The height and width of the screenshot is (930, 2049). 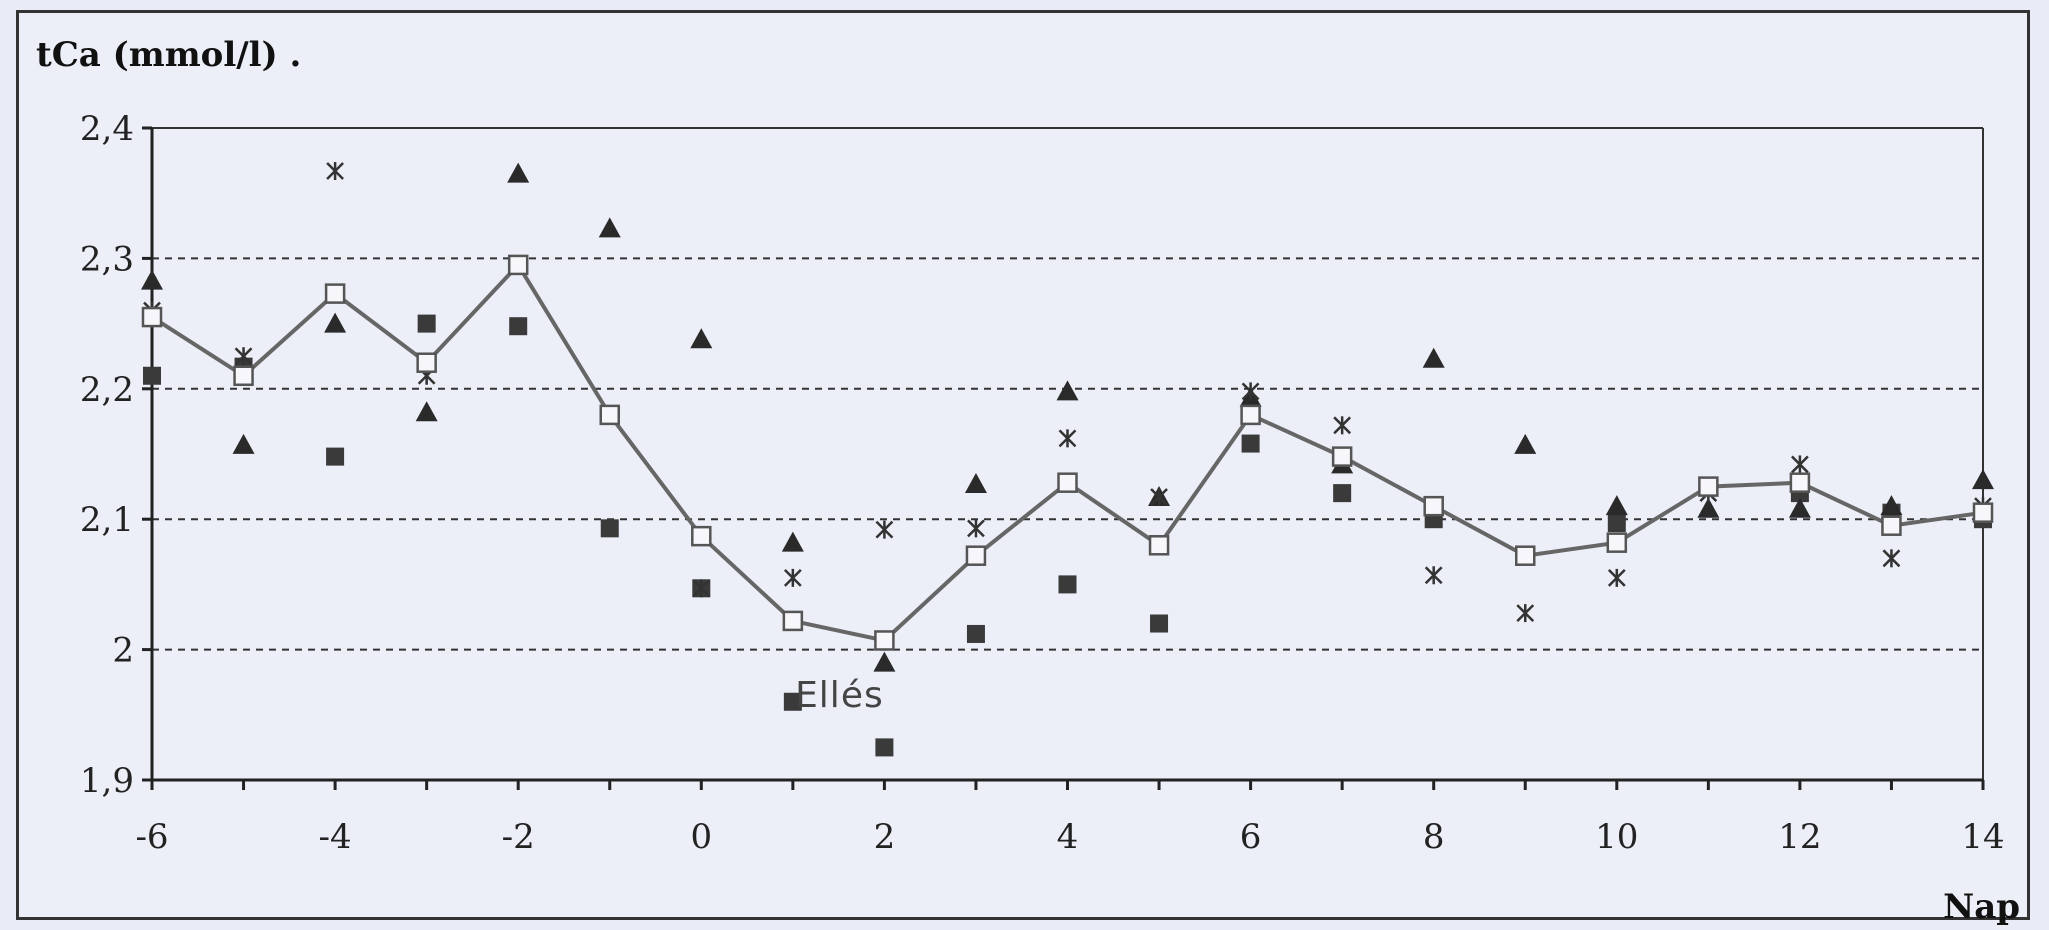 I want to click on x-tick-label: -4, so click(x=335, y=837).